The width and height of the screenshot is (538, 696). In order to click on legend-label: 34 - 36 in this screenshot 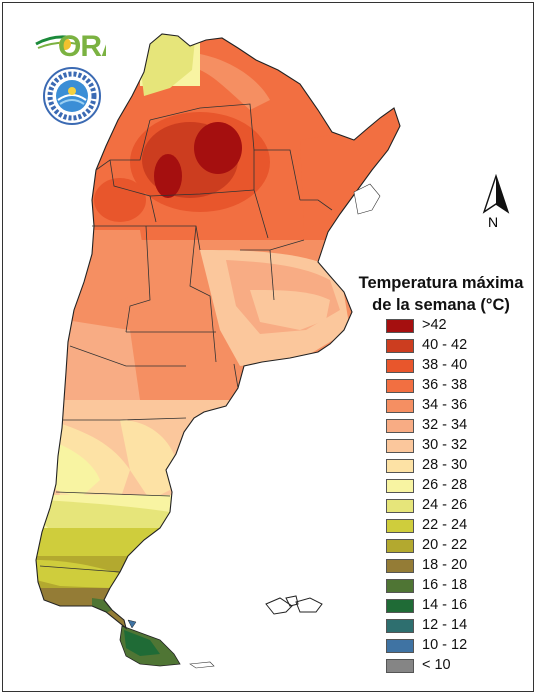, I will do `click(445, 405)`.